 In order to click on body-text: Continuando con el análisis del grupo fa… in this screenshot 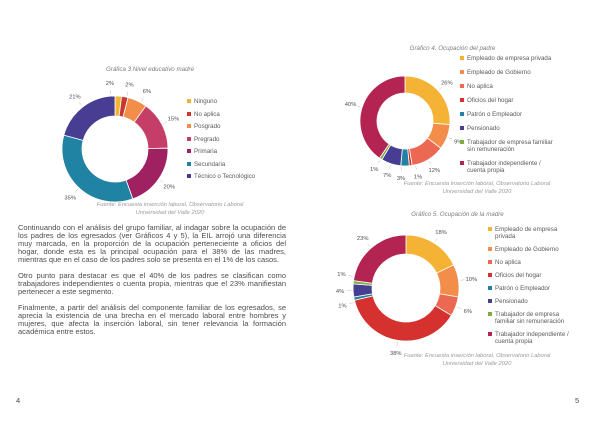, I will do `click(152, 283)`.